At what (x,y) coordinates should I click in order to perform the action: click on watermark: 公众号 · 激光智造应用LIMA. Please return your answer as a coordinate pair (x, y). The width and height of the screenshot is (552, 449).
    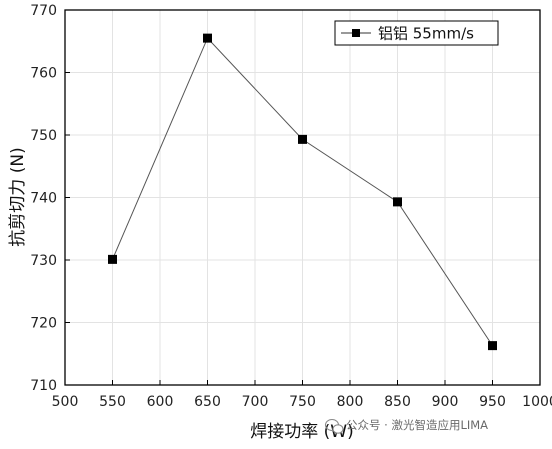
    Looking at the image, I should click on (406, 426).